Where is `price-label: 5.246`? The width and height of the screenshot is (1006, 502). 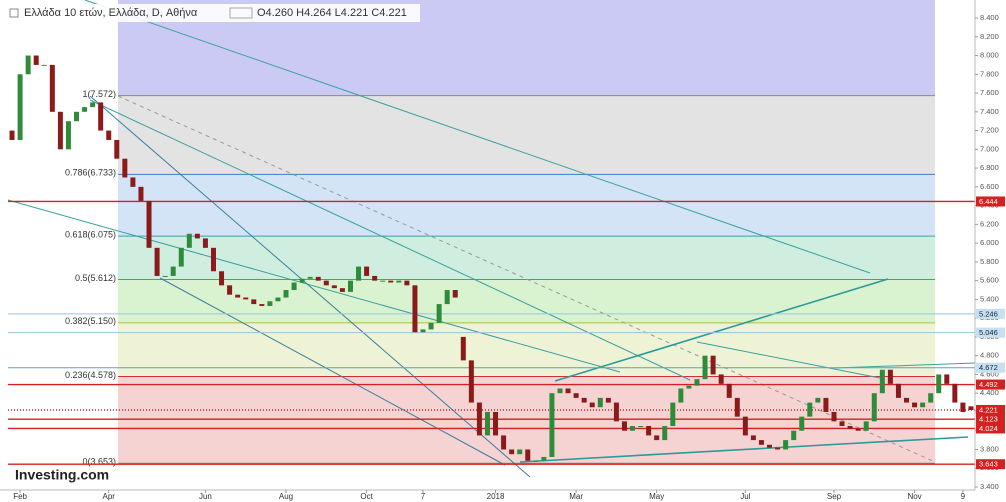
price-label: 5.246 is located at coordinates (988, 313).